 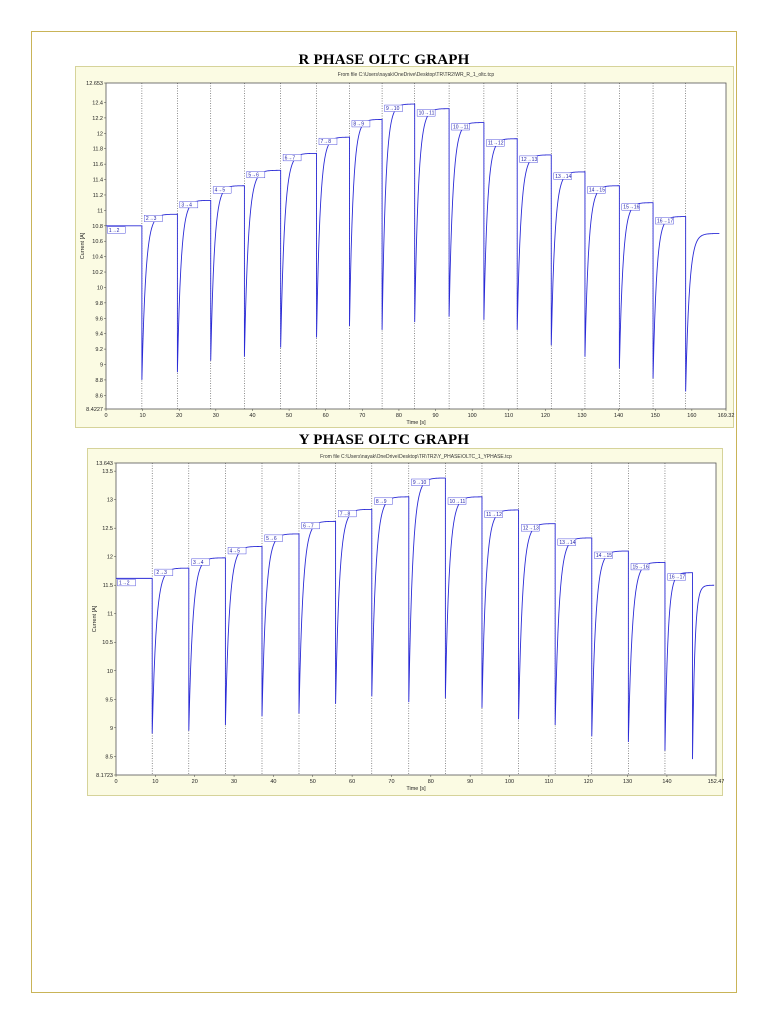 What do you see at coordinates (107, 643) in the screenshot?
I see `y-tick-label: 10.5` at bounding box center [107, 643].